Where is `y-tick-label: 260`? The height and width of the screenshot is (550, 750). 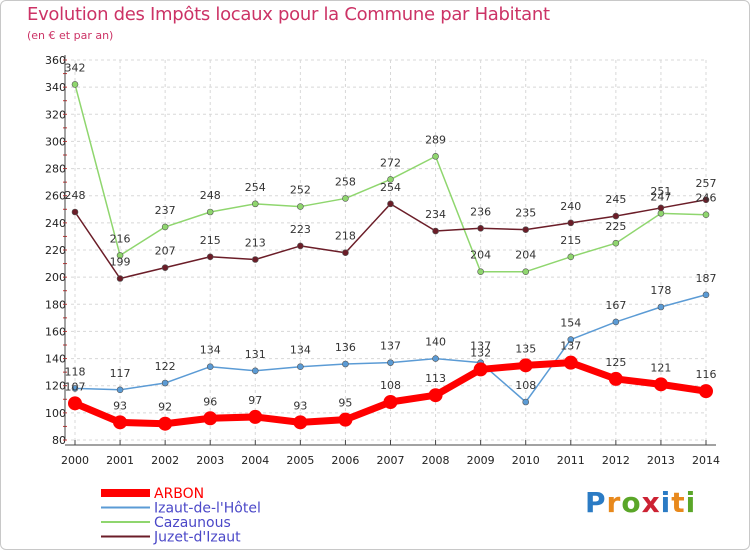
y-tick-label: 260 is located at coordinates (55, 196).